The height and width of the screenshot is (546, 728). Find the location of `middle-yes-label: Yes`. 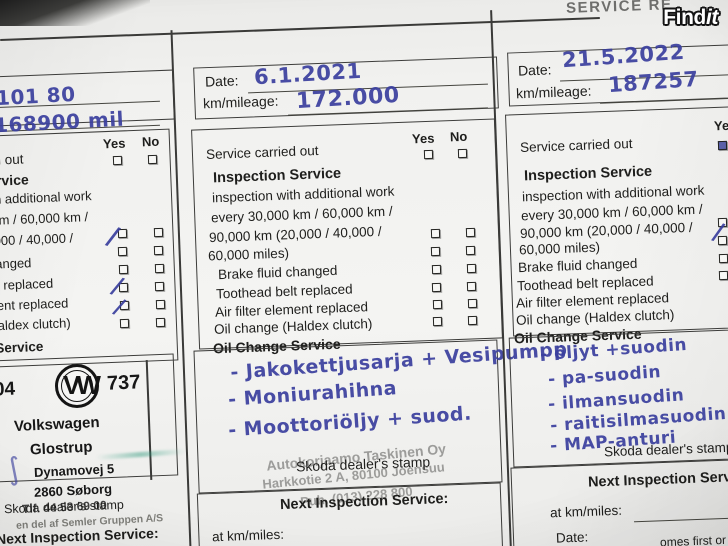

middle-yes-label: Yes is located at coordinates (423, 138).